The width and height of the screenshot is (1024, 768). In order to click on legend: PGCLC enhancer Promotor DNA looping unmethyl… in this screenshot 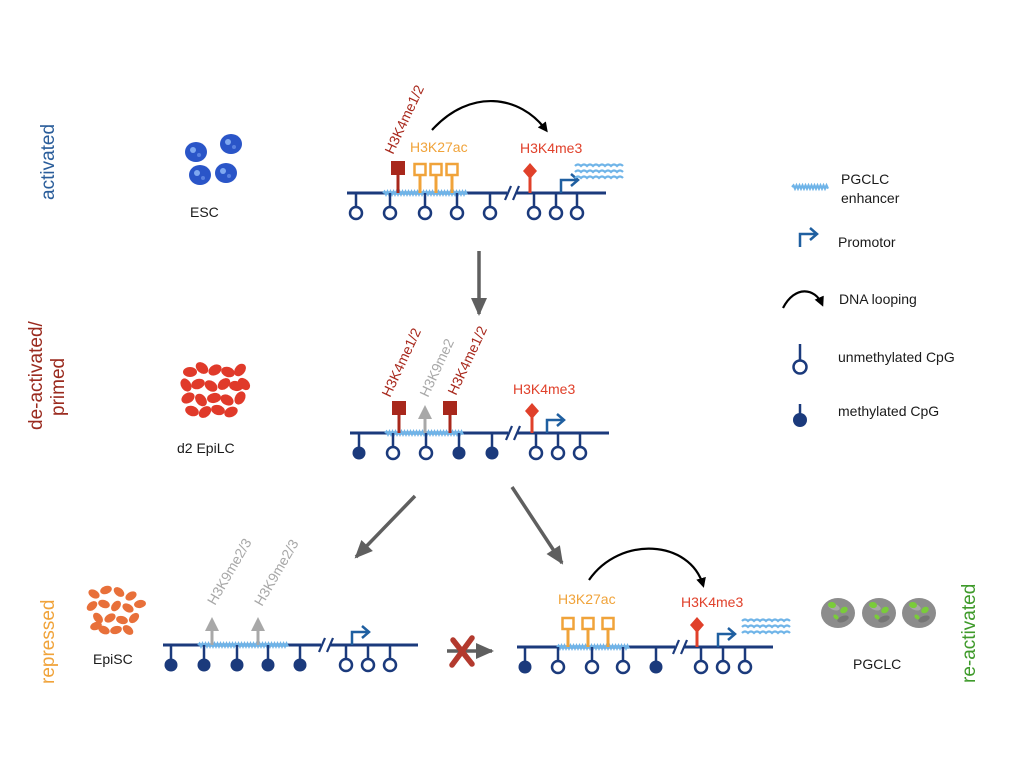, I will do `click(868, 299)`.